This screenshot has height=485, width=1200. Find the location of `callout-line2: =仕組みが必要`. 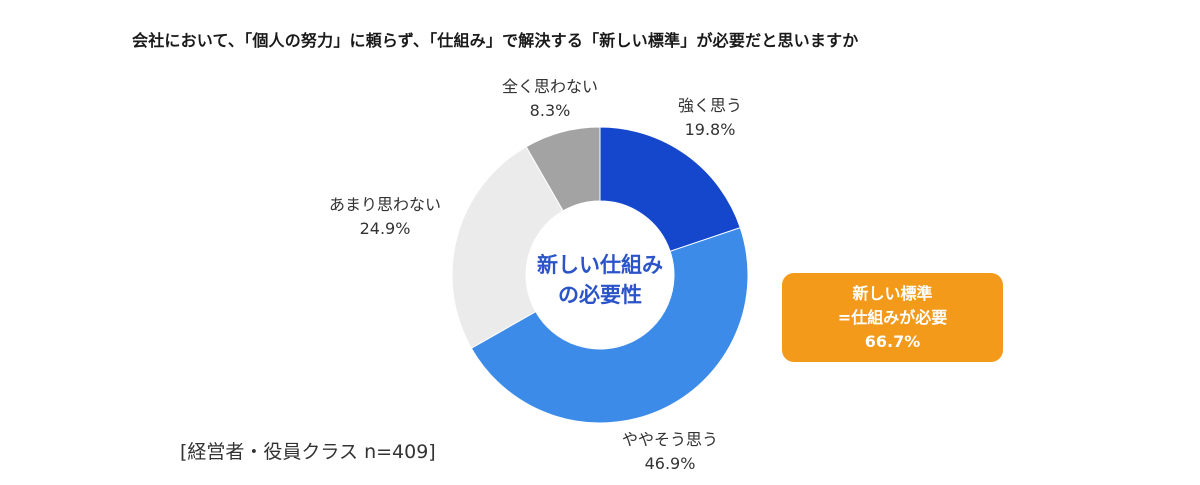

callout-line2: =仕組みが必要 is located at coordinates (892, 317).